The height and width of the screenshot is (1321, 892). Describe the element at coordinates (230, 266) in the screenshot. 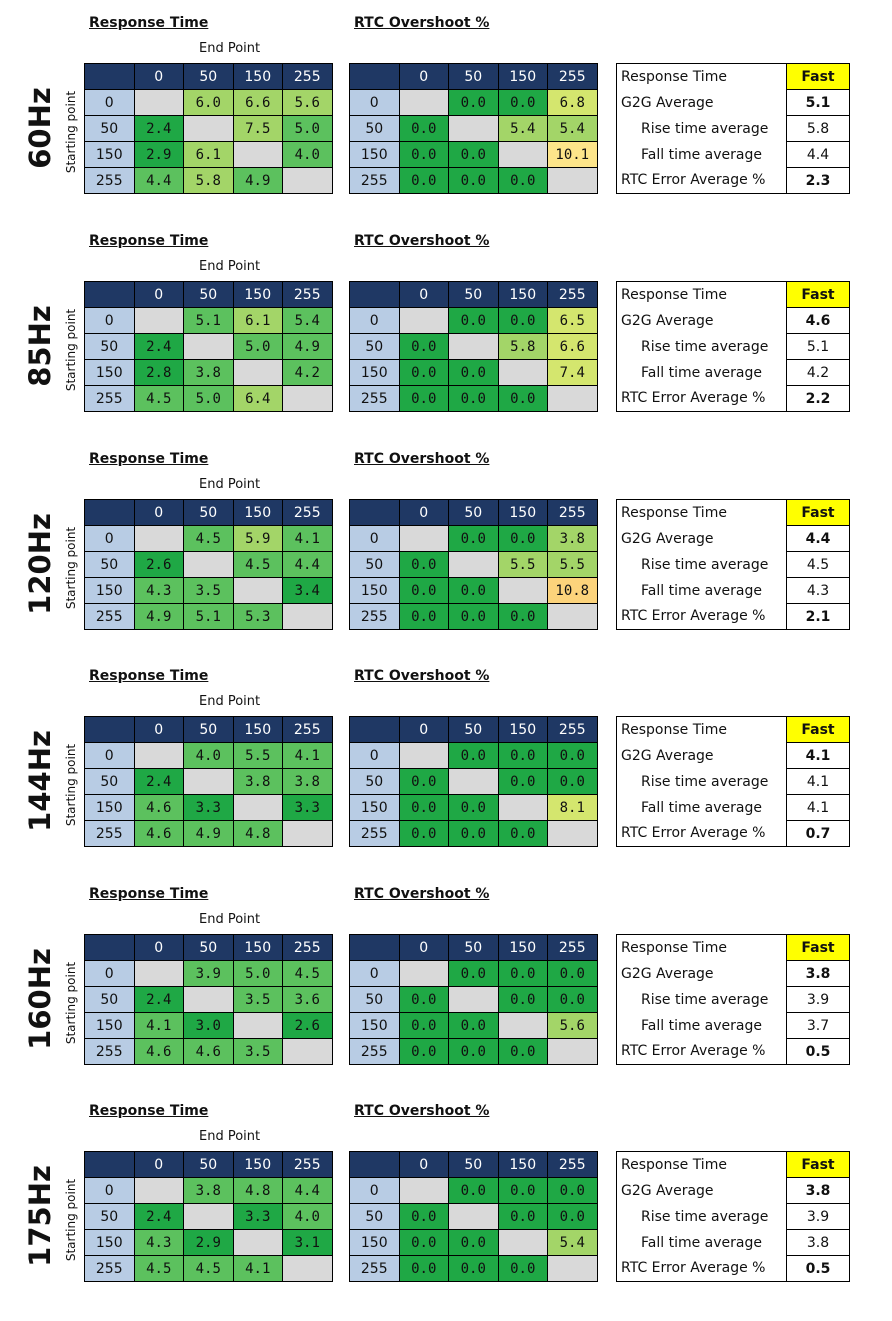

I see `end-point-label: End Point` at that location.